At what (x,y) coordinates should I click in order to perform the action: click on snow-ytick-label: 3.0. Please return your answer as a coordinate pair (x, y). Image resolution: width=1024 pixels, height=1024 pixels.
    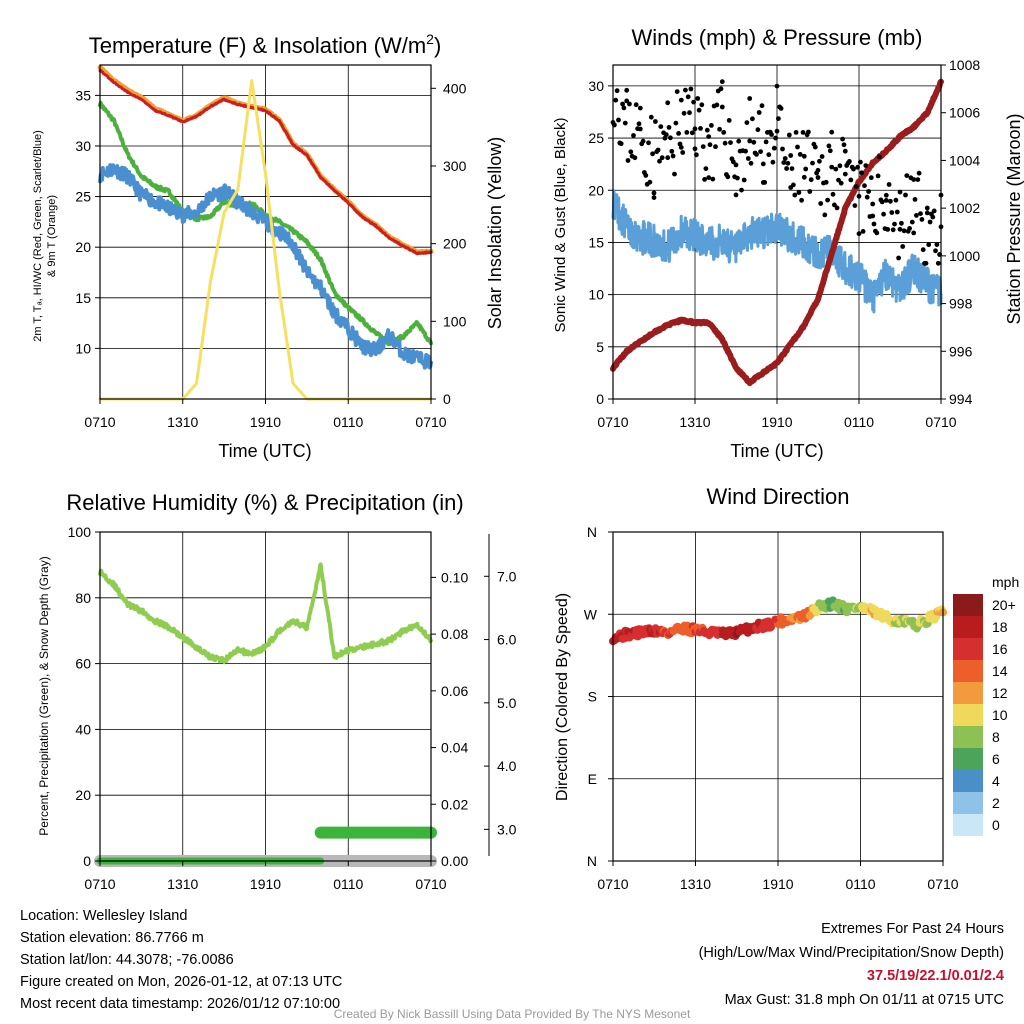
    Looking at the image, I should click on (507, 829).